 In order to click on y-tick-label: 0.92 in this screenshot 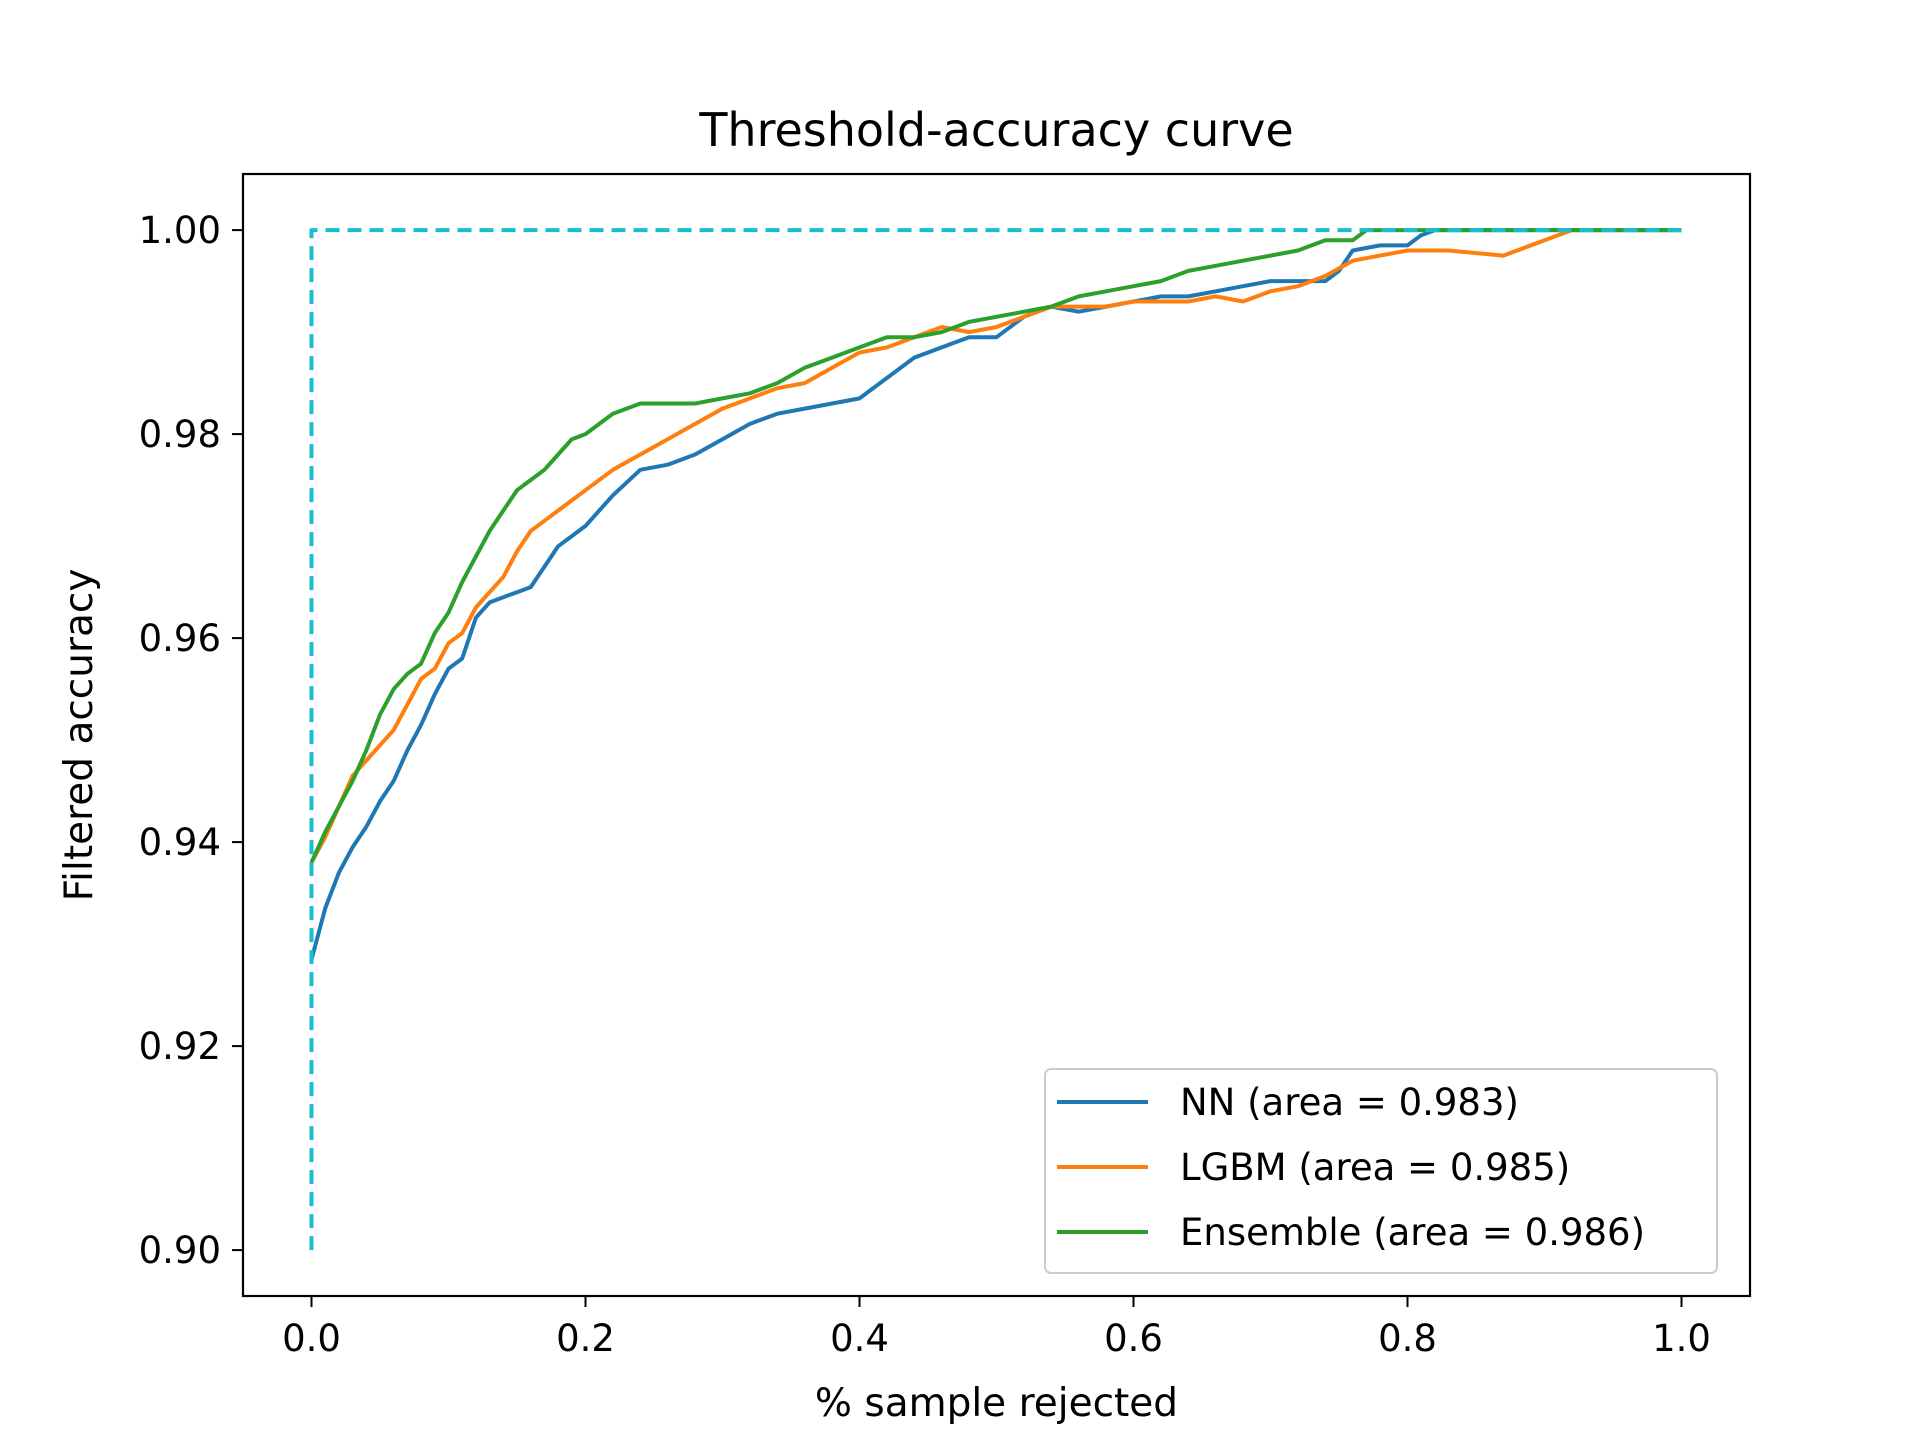, I will do `click(180, 1046)`.